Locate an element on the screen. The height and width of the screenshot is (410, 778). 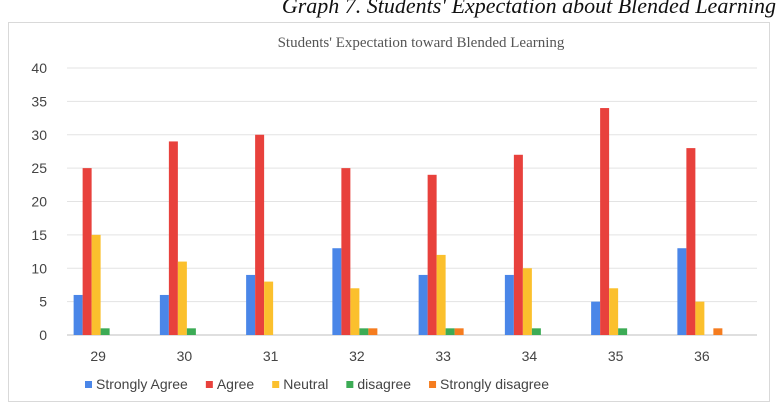
y-tick-label: 30 is located at coordinates (39, 135).